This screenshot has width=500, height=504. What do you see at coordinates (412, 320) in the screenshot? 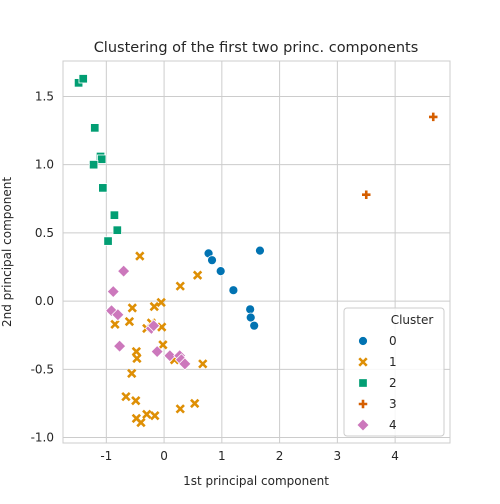
I see `legend-title: Cluster` at bounding box center [412, 320].